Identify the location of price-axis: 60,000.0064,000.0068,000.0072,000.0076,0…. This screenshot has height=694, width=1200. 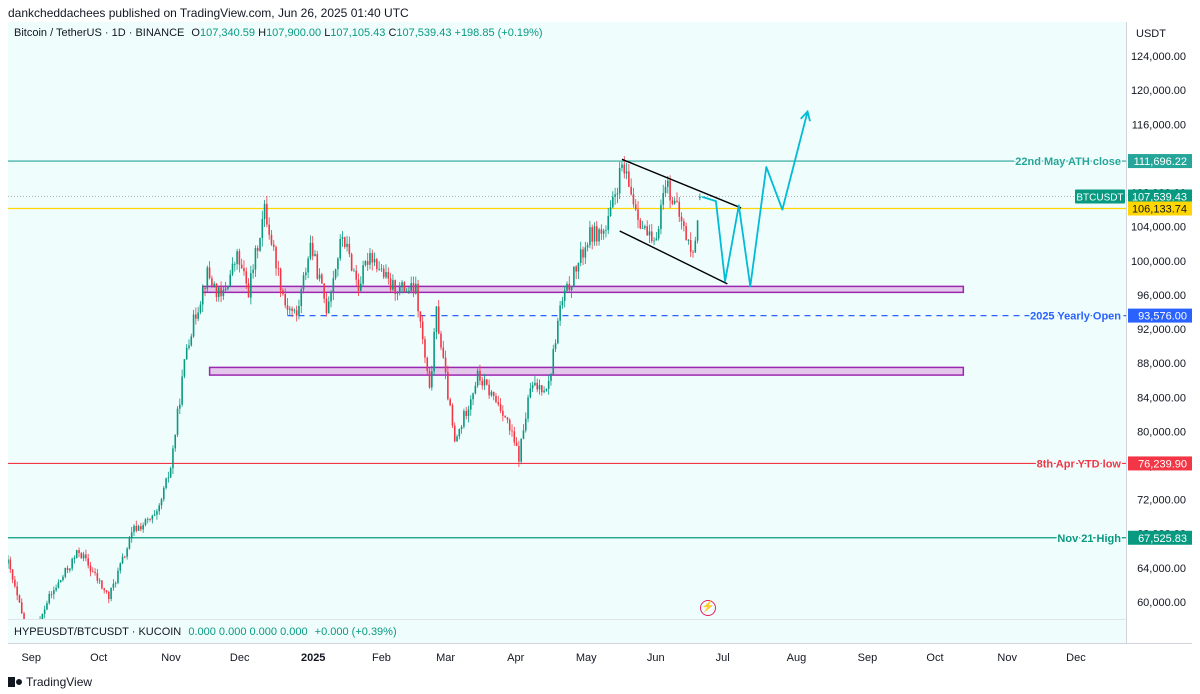
(1159, 332).